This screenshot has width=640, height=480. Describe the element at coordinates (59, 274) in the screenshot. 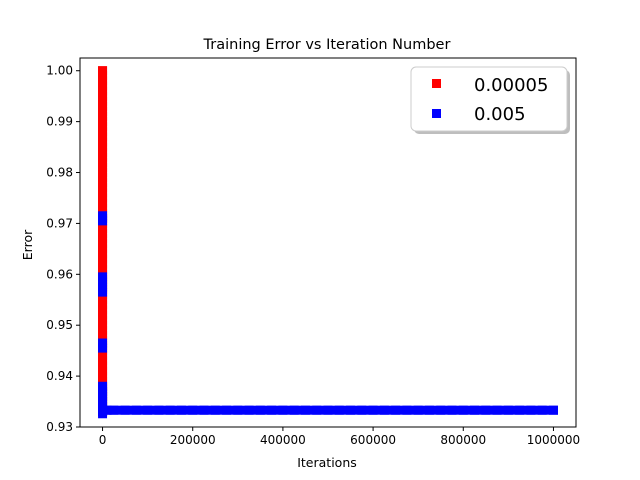

I see `y-tick-label: 0.96` at that location.